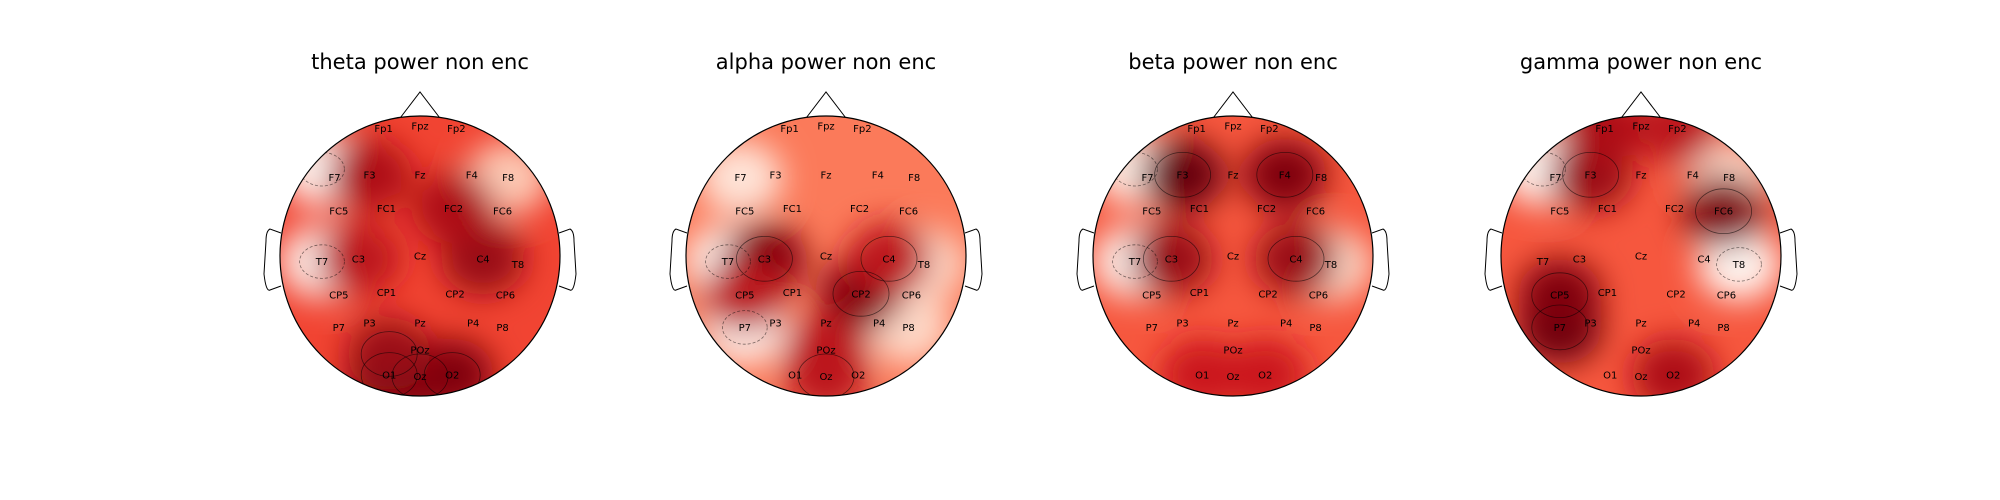 This screenshot has width=2000, height=500. I want to click on hotspot-c3, so click(1171, 259).